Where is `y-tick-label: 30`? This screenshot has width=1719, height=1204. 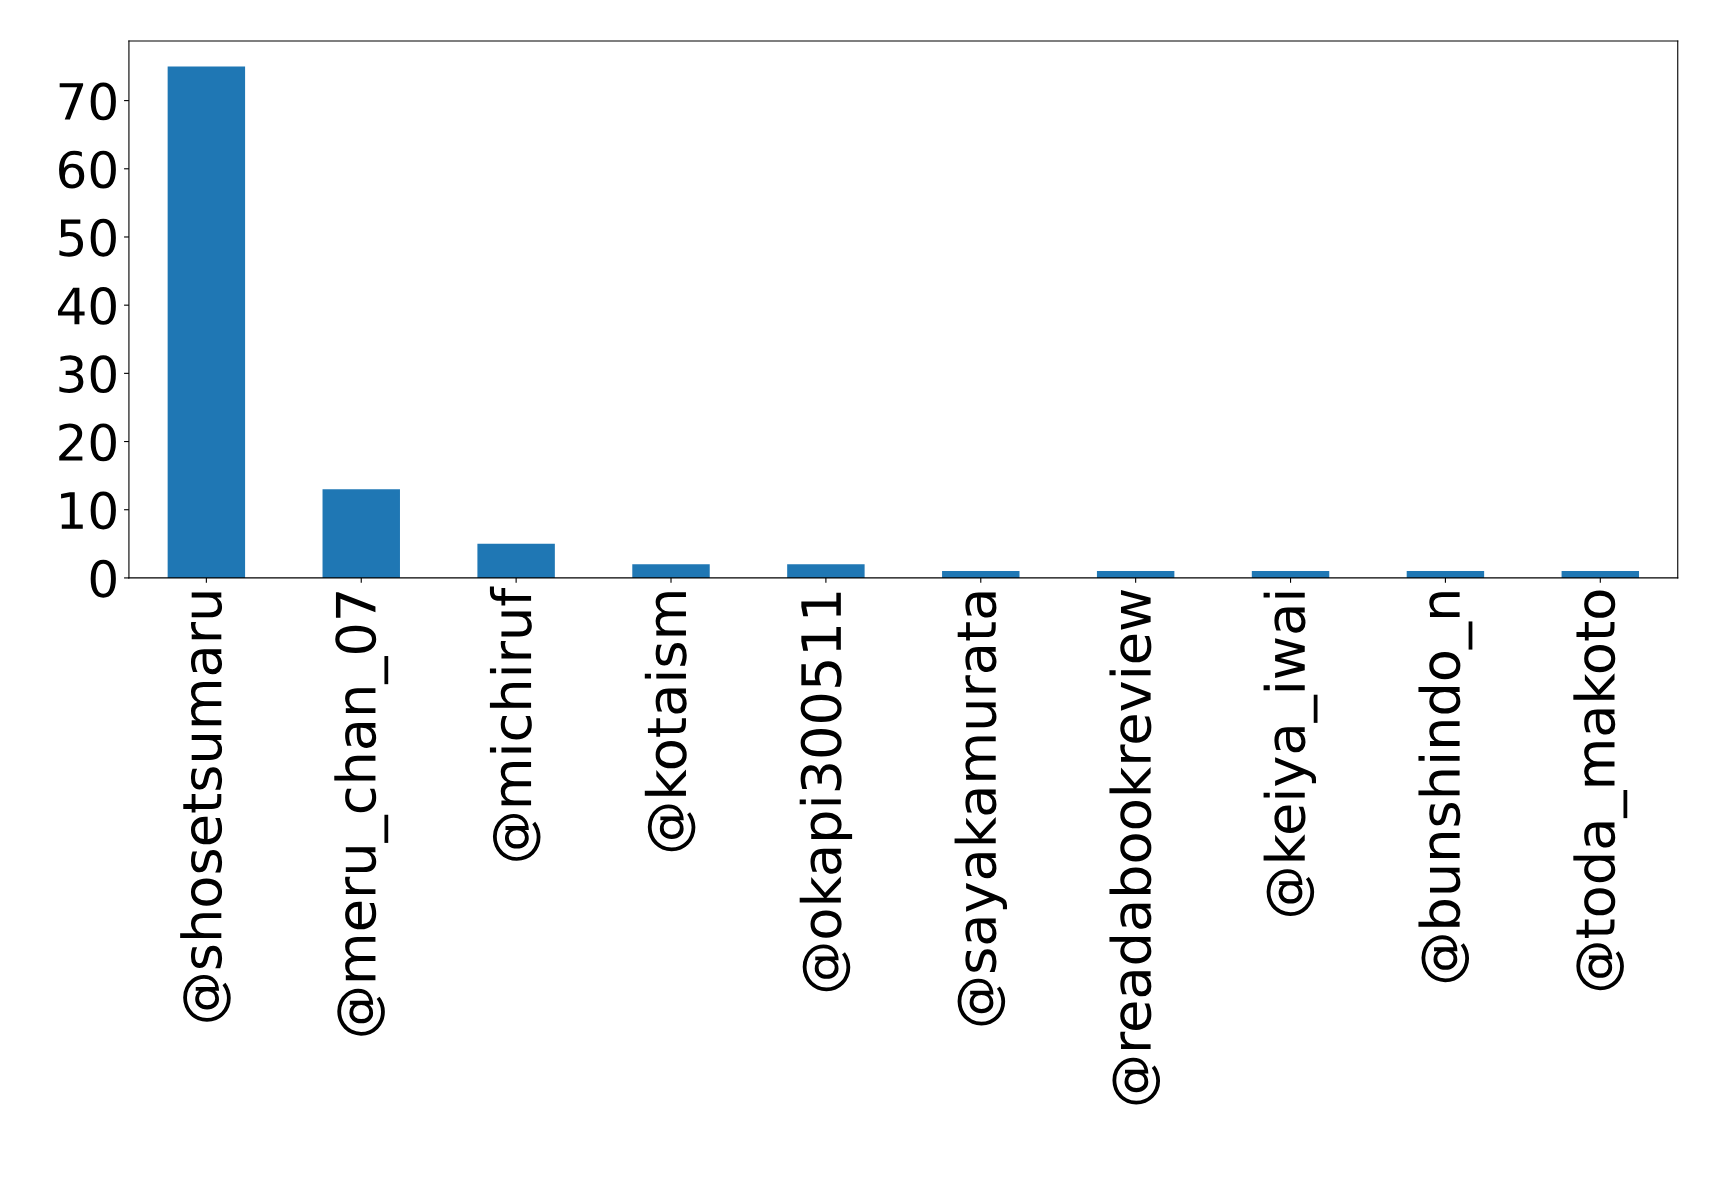 y-tick-label: 30 is located at coordinates (87, 374).